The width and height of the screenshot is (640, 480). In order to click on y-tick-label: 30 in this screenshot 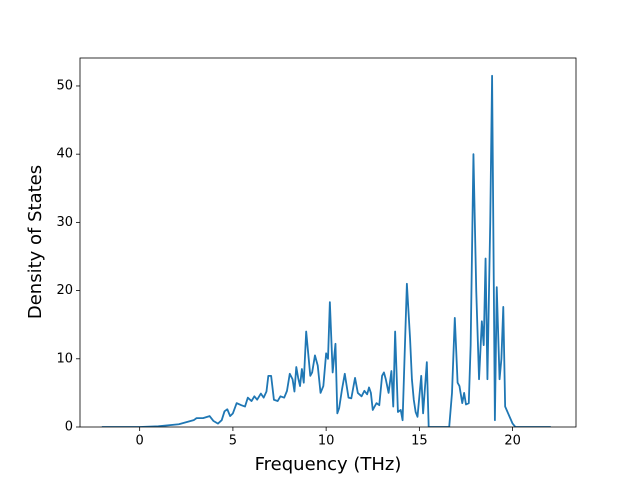, I will do `click(64, 222)`.